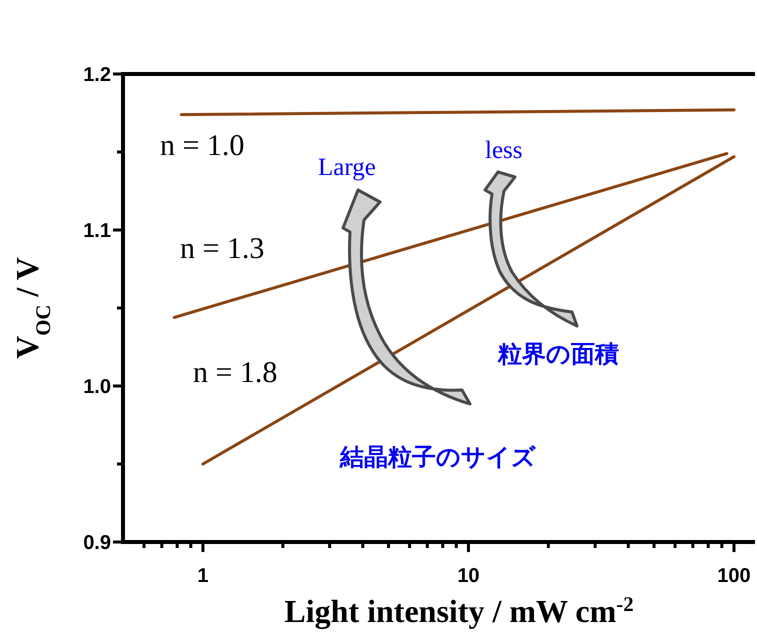 This screenshot has height=638, width=757. I want to click on annotation: less, so click(503, 150).